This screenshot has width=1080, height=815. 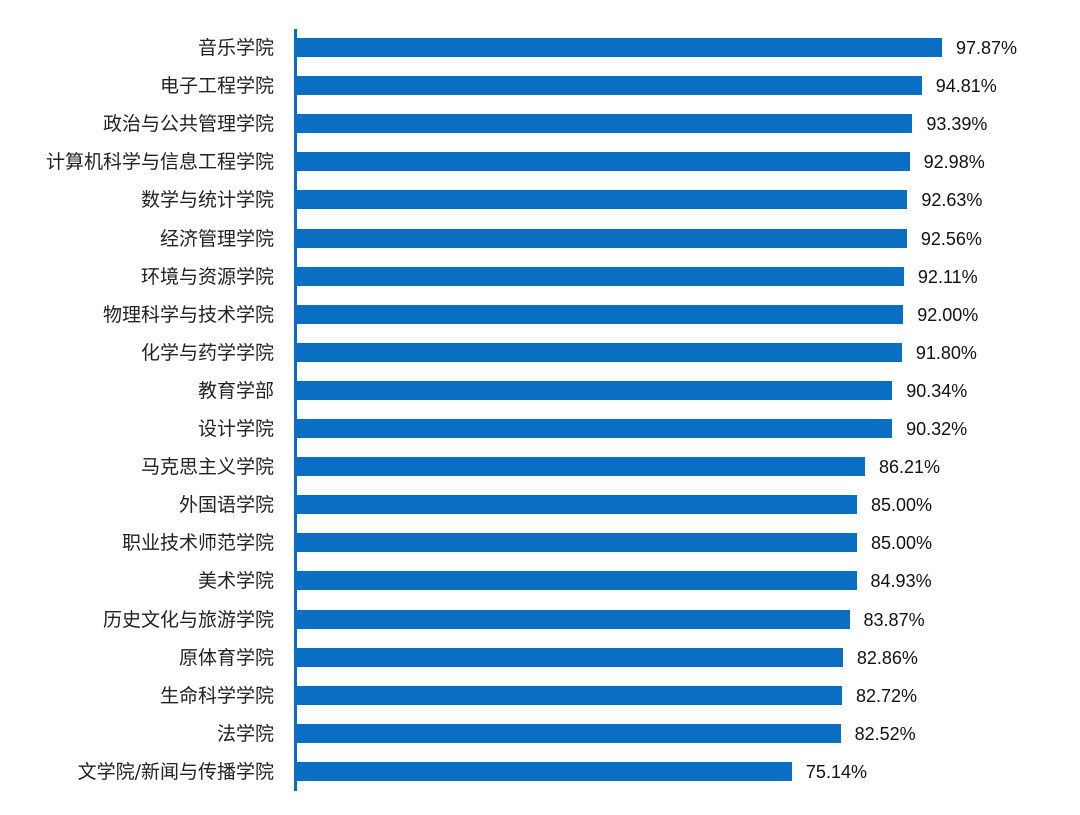 What do you see at coordinates (207, 352) in the screenshot?
I see `category-label: 化学与药学学院` at bounding box center [207, 352].